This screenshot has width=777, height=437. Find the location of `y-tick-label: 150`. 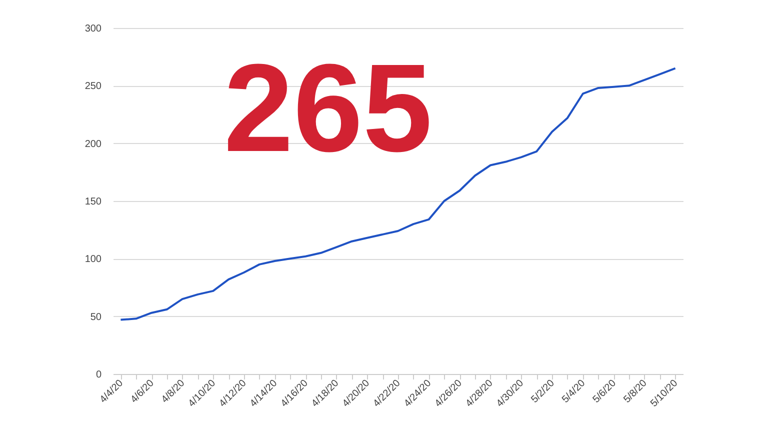

y-tick-label: 150 is located at coordinates (93, 202).